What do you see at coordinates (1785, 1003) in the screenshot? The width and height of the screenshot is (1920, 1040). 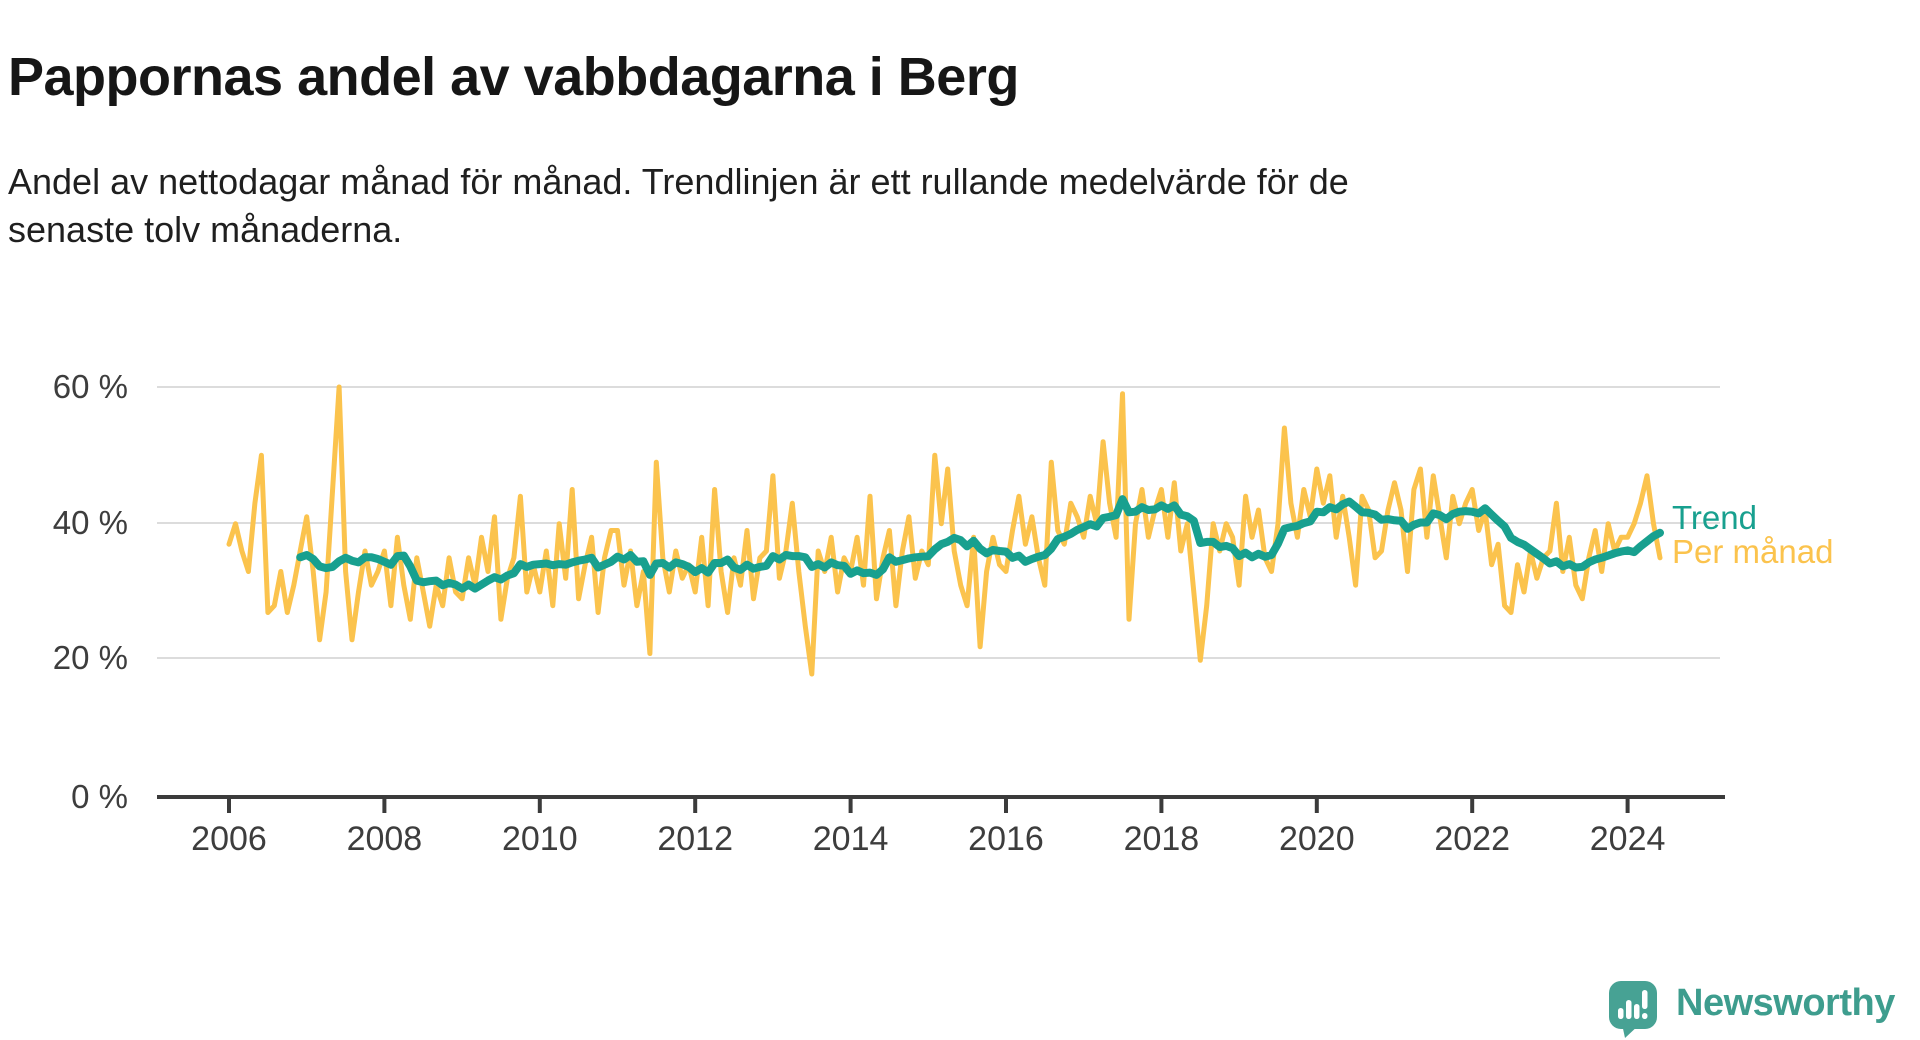 I see `brand-name: Newsworthy` at bounding box center [1785, 1003].